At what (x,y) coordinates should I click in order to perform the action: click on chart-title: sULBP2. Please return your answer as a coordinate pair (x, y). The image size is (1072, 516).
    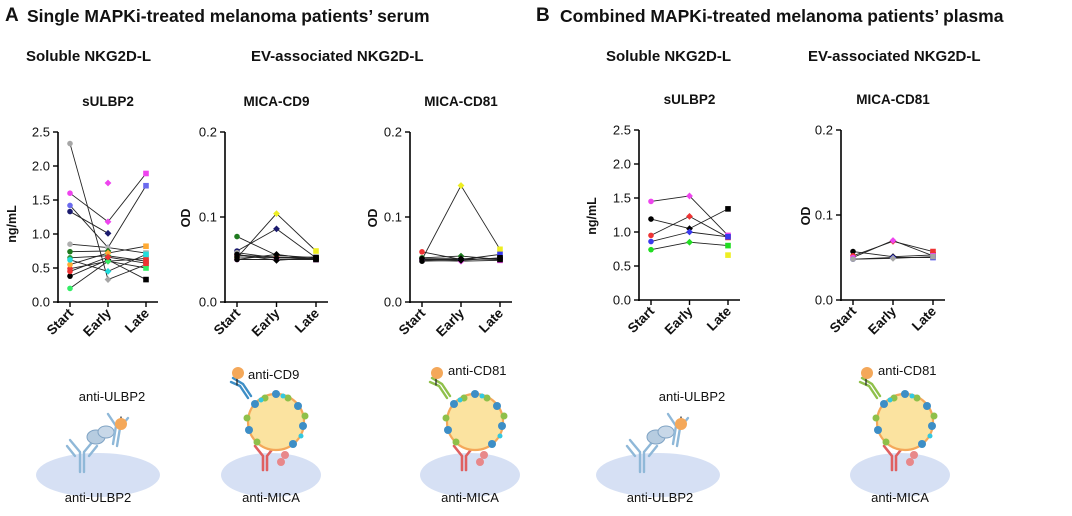
    Looking at the image, I should click on (108, 101).